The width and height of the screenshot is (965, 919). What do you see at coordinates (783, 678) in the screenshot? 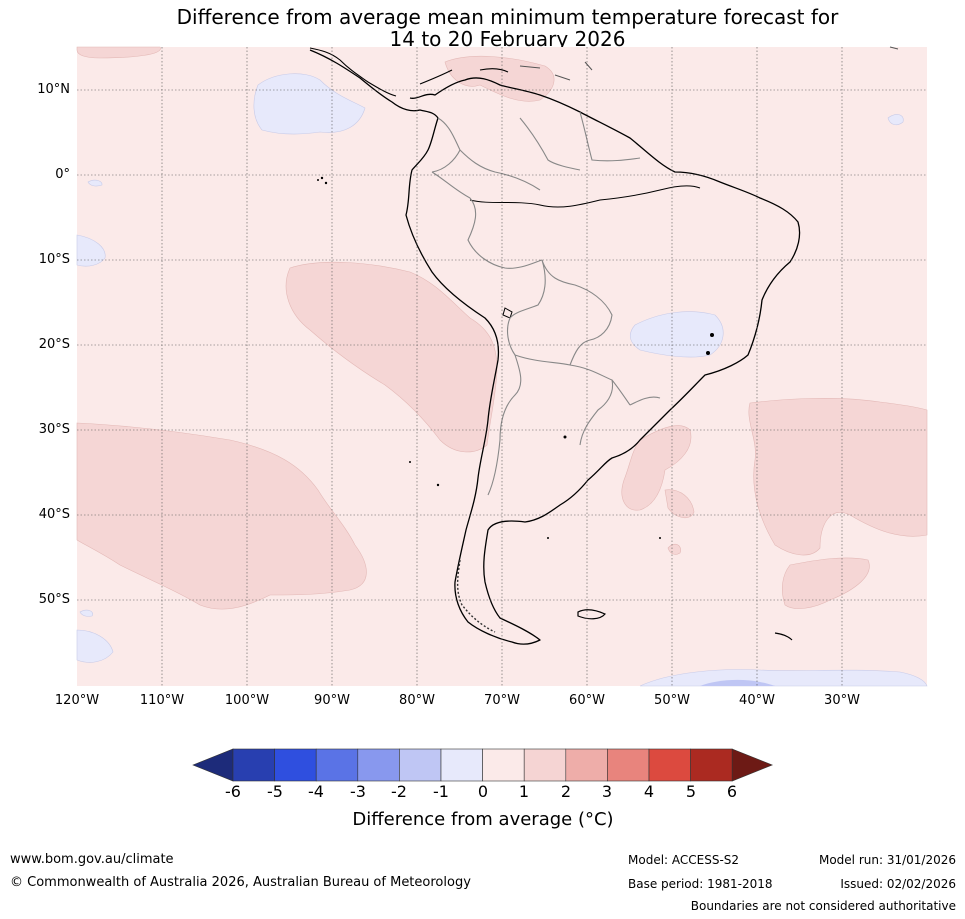
I see `anomaly-region-sw-atlantic` at bounding box center [783, 678].